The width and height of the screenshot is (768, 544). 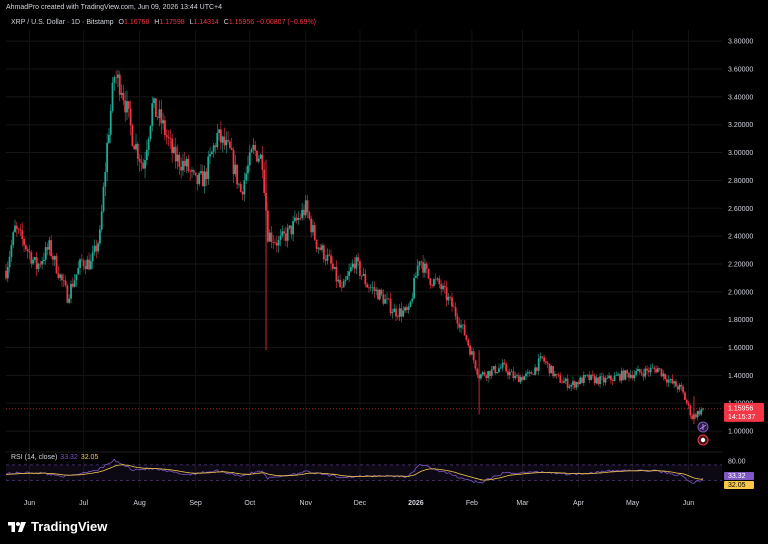 What do you see at coordinates (306, 503) in the screenshot?
I see `time-tick-label: Nov` at bounding box center [306, 503].